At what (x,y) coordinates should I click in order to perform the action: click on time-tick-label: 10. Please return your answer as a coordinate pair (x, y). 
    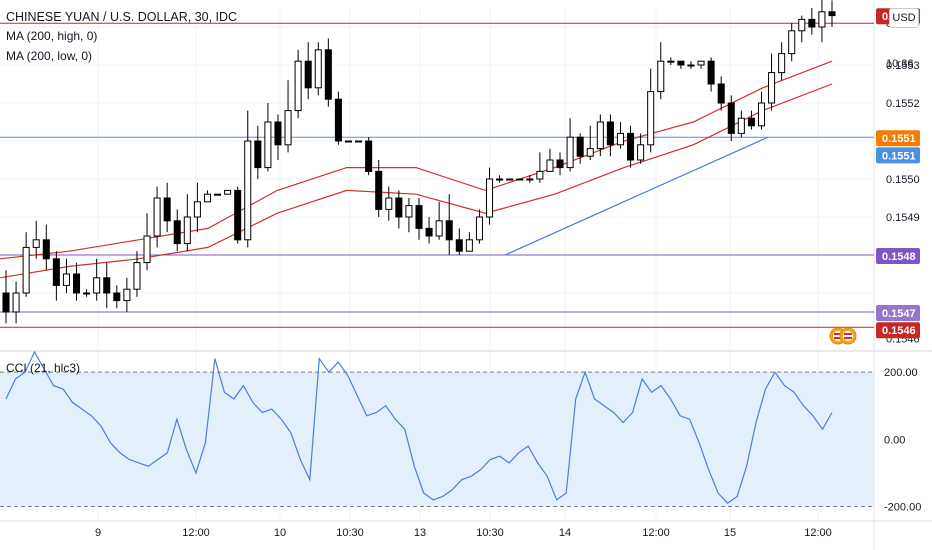
    Looking at the image, I should click on (280, 533).